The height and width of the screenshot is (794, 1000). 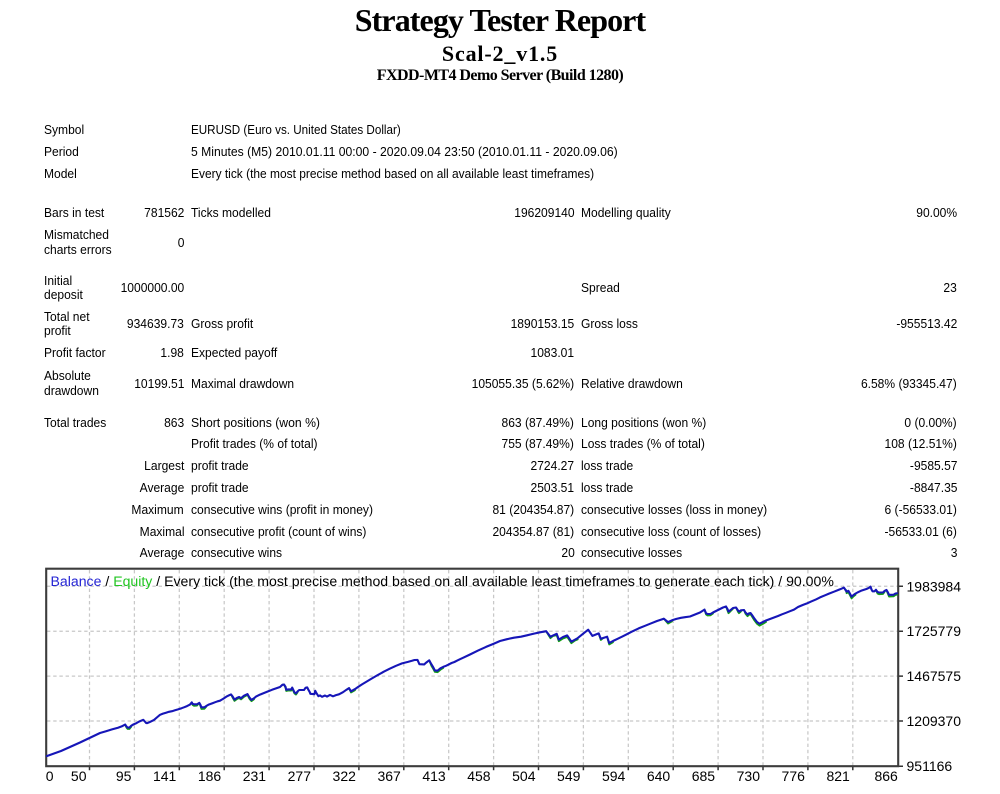 What do you see at coordinates (934, 676) in the screenshot?
I see `svg-text: 1467575` at bounding box center [934, 676].